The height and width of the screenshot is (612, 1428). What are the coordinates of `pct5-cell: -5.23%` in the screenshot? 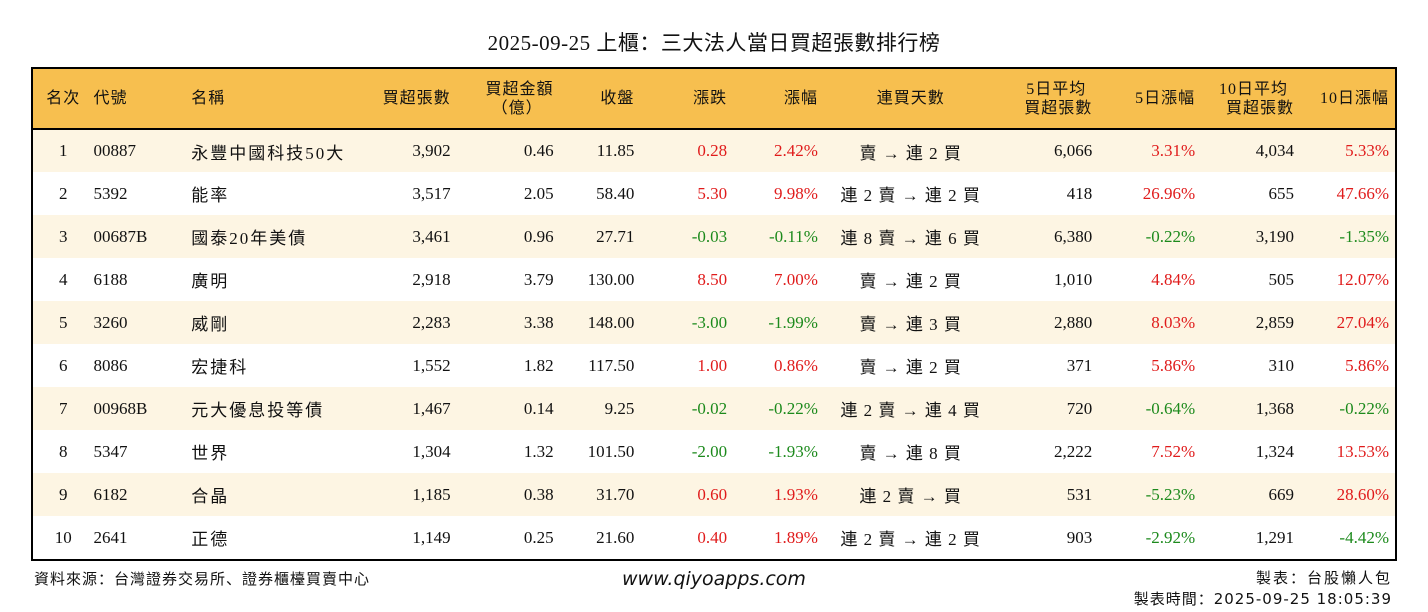 It's located at (1170, 494).